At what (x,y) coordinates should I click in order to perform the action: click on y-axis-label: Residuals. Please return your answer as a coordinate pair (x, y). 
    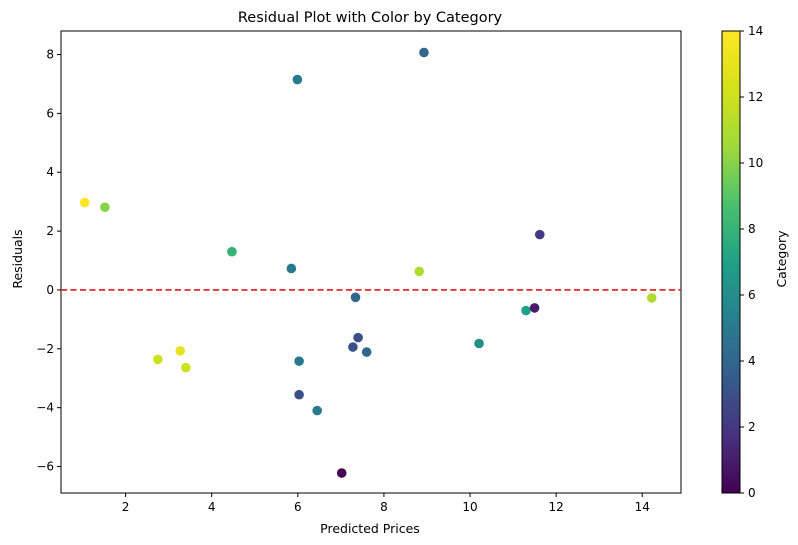
    Looking at the image, I should click on (17, 258).